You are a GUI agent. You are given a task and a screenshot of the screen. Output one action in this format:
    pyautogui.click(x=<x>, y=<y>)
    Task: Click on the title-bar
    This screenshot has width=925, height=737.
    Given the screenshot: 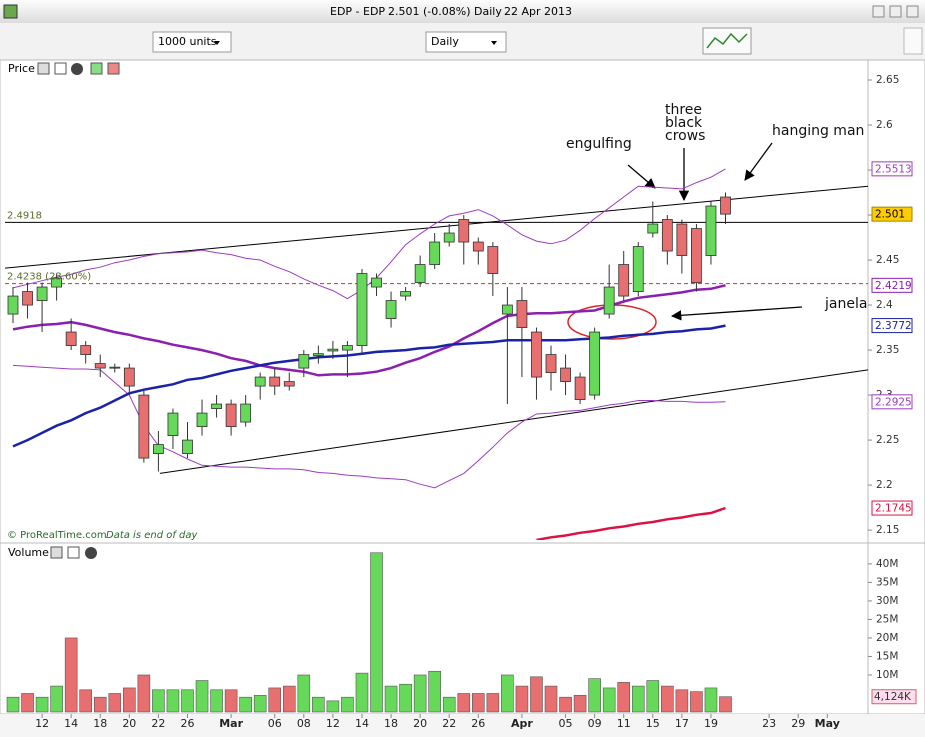 What is the action you would take?
    pyautogui.click(x=462, y=11)
    